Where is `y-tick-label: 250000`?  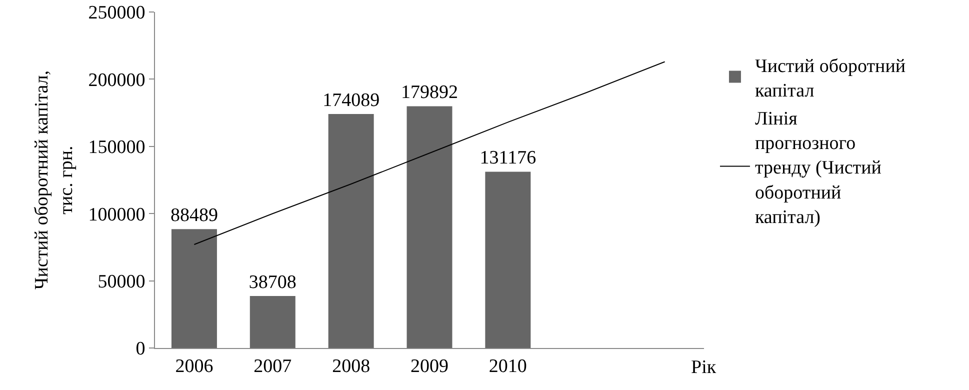 y-tick-label: 250000 is located at coordinates (117, 13).